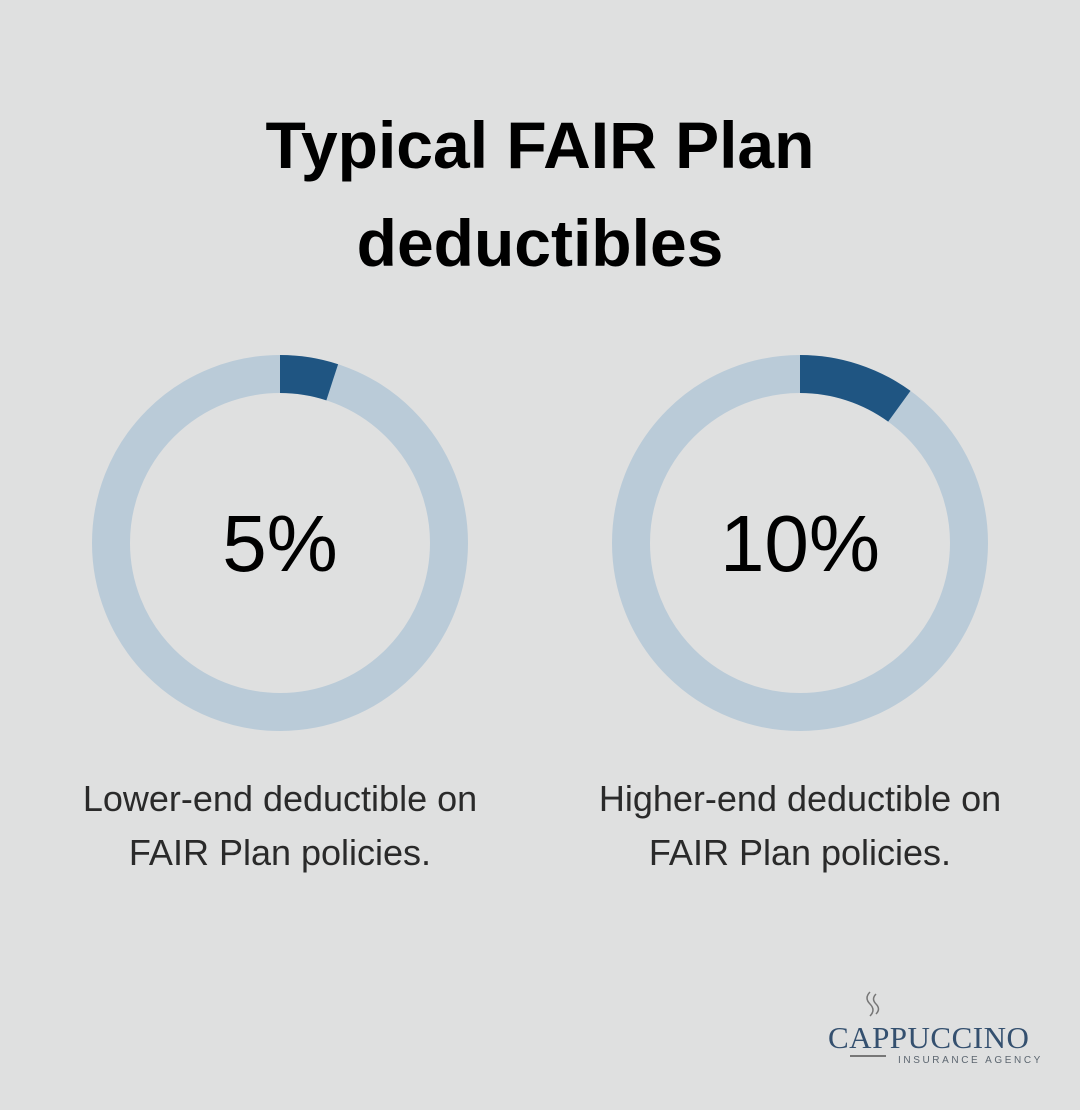  What do you see at coordinates (280, 543) in the screenshot?
I see `value-label: 5%` at bounding box center [280, 543].